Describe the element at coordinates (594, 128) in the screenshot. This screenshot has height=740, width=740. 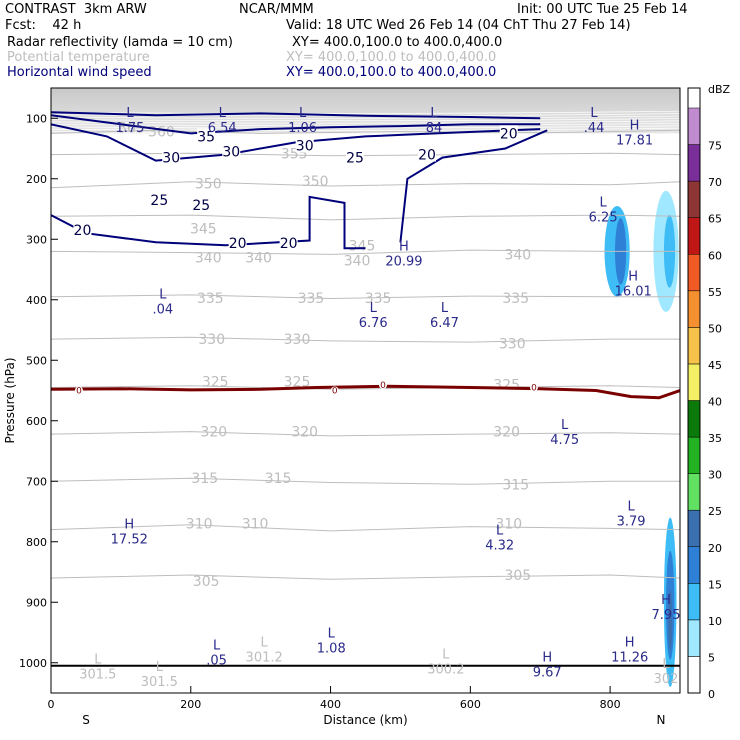
I see `hl-value: .44` at that location.